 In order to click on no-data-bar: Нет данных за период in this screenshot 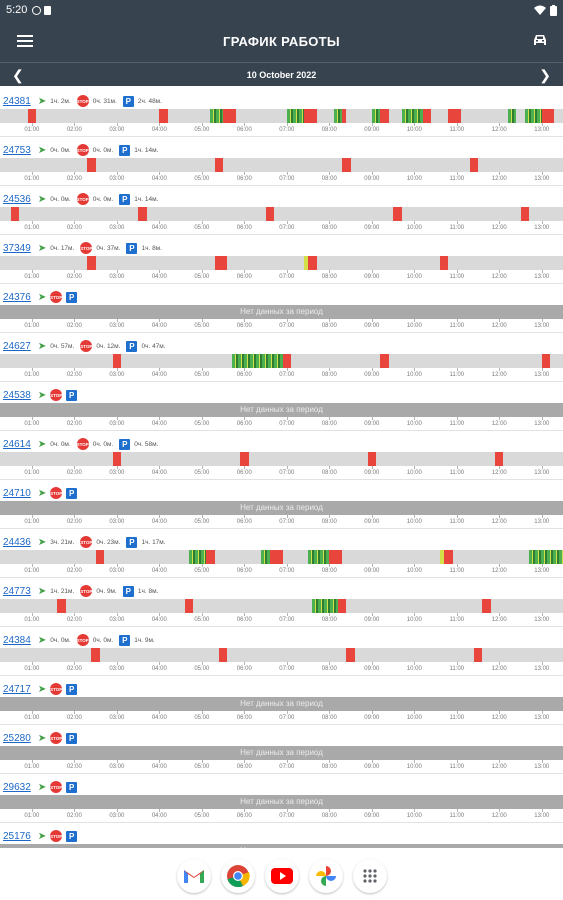, I will do `click(281, 704)`.